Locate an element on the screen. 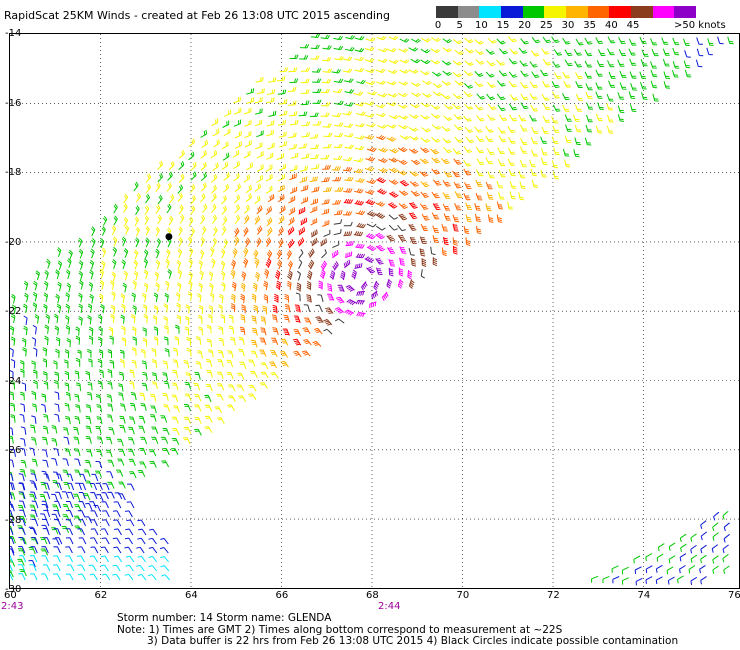  colorbar-label: 20 is located at coordinates (525, 25).